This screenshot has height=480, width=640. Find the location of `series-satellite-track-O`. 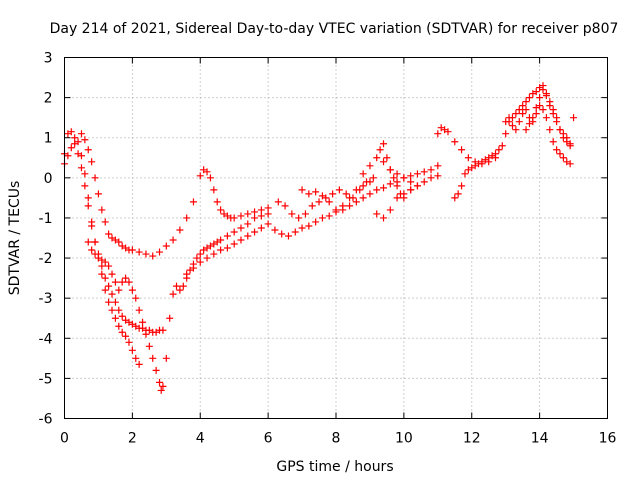

series-satellite-track-O is located at coordinates (550, 117).